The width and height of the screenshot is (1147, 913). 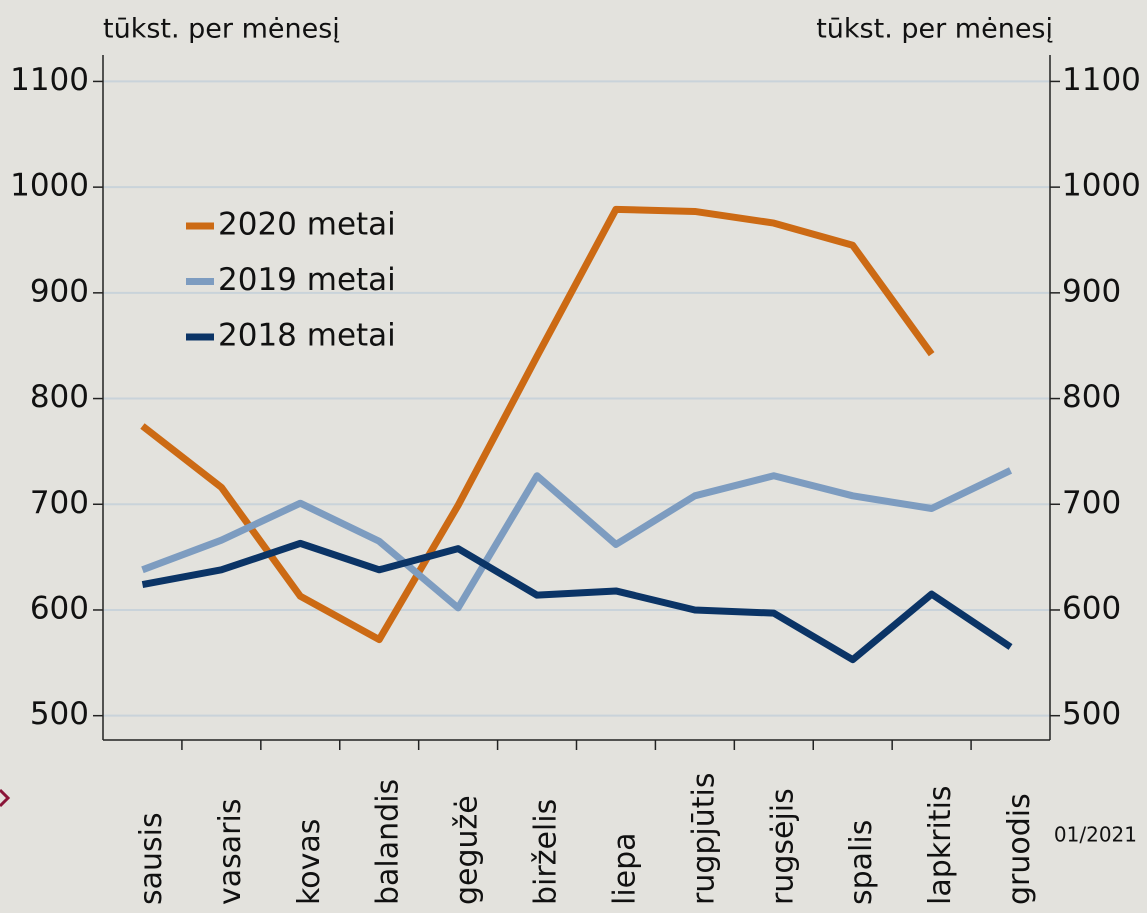 I want to click on y2-tick-label: 800, so click(x=1091, y=397).